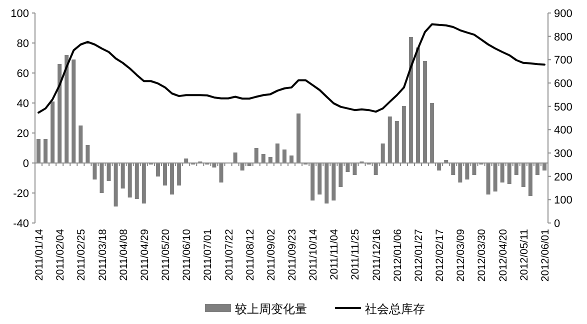  Describe the element at coordinates (208, 254) in the screenshot. I see `x-tick-label: 2011/07/01` at that location.